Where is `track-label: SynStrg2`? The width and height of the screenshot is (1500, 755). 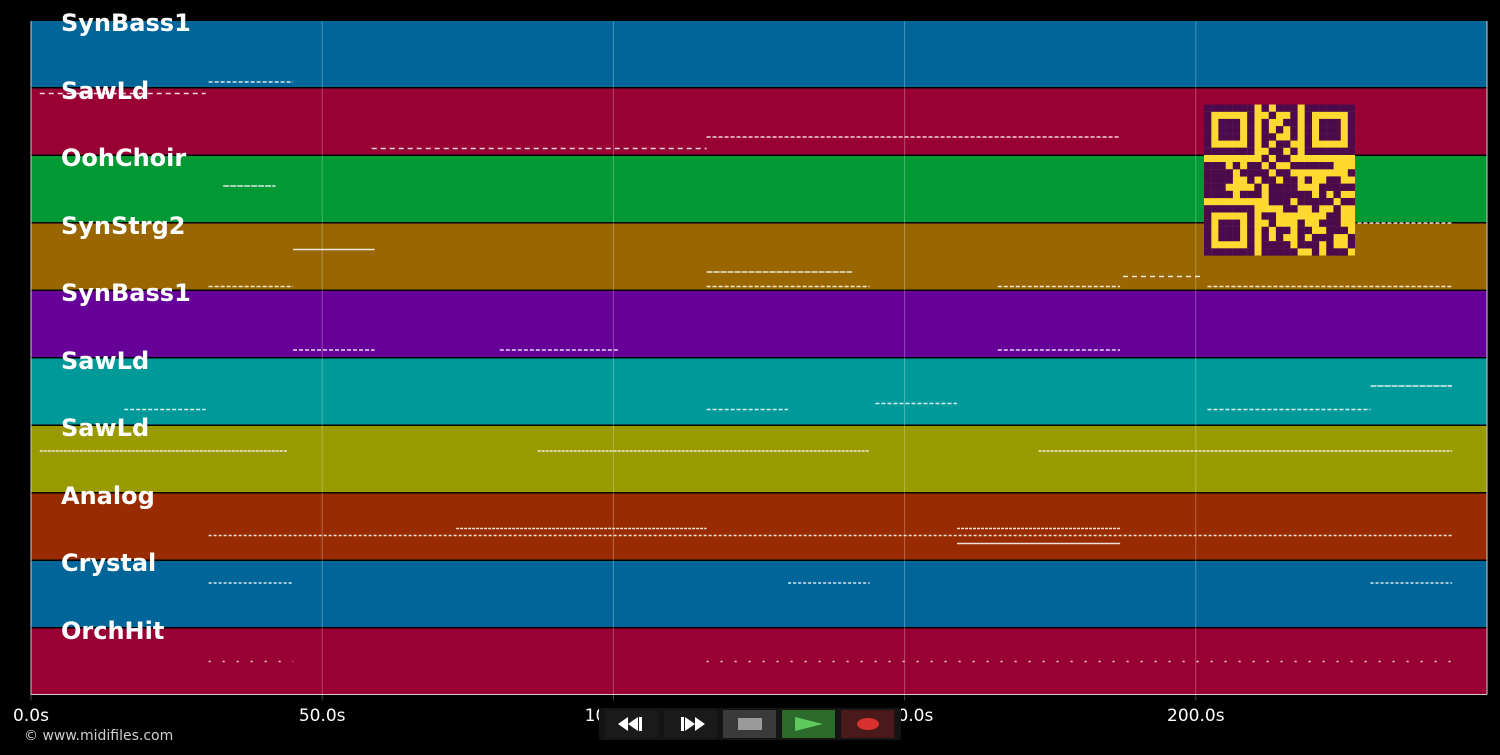 track-label: SynStrg2 is located at coordinates (123, 225).